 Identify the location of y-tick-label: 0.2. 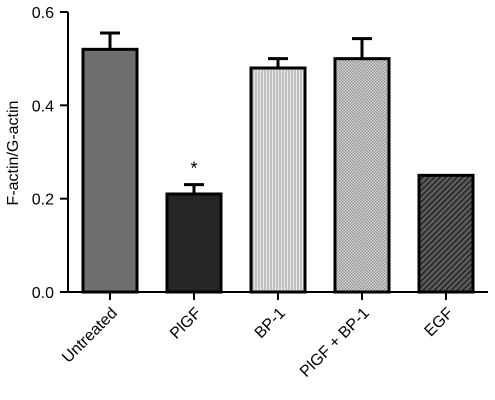
(43, 200).